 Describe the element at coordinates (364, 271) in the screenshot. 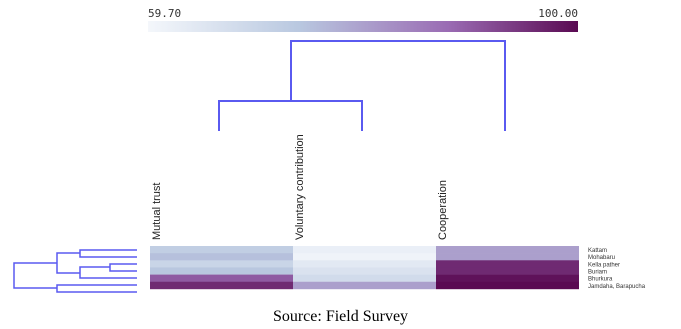

I see `heatmap-cell-r3-c1` at that location.